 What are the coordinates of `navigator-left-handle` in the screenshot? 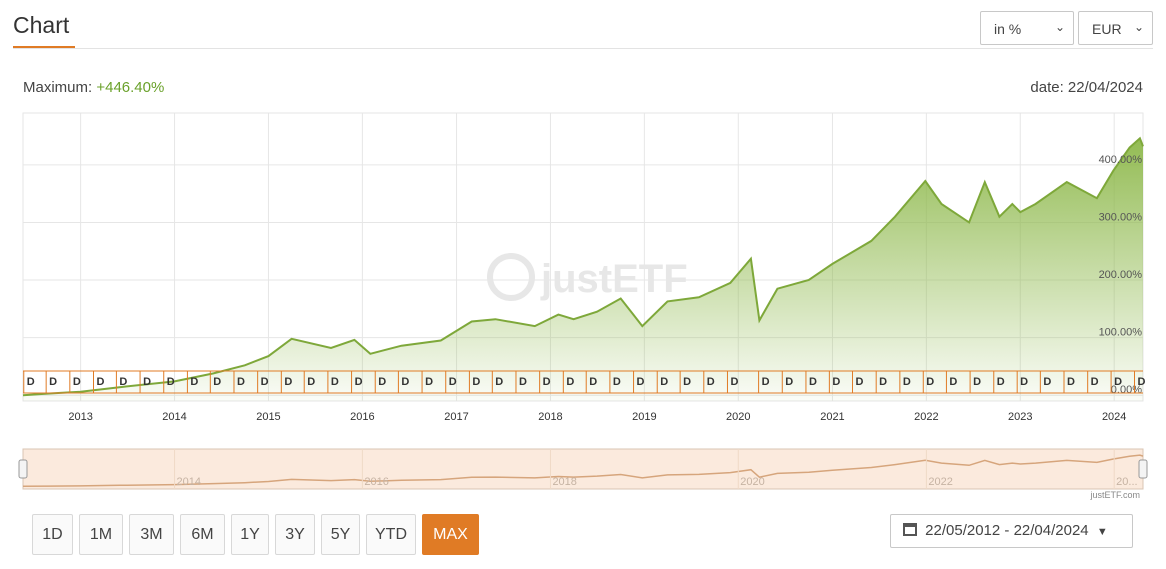 It's located at (23, 469).